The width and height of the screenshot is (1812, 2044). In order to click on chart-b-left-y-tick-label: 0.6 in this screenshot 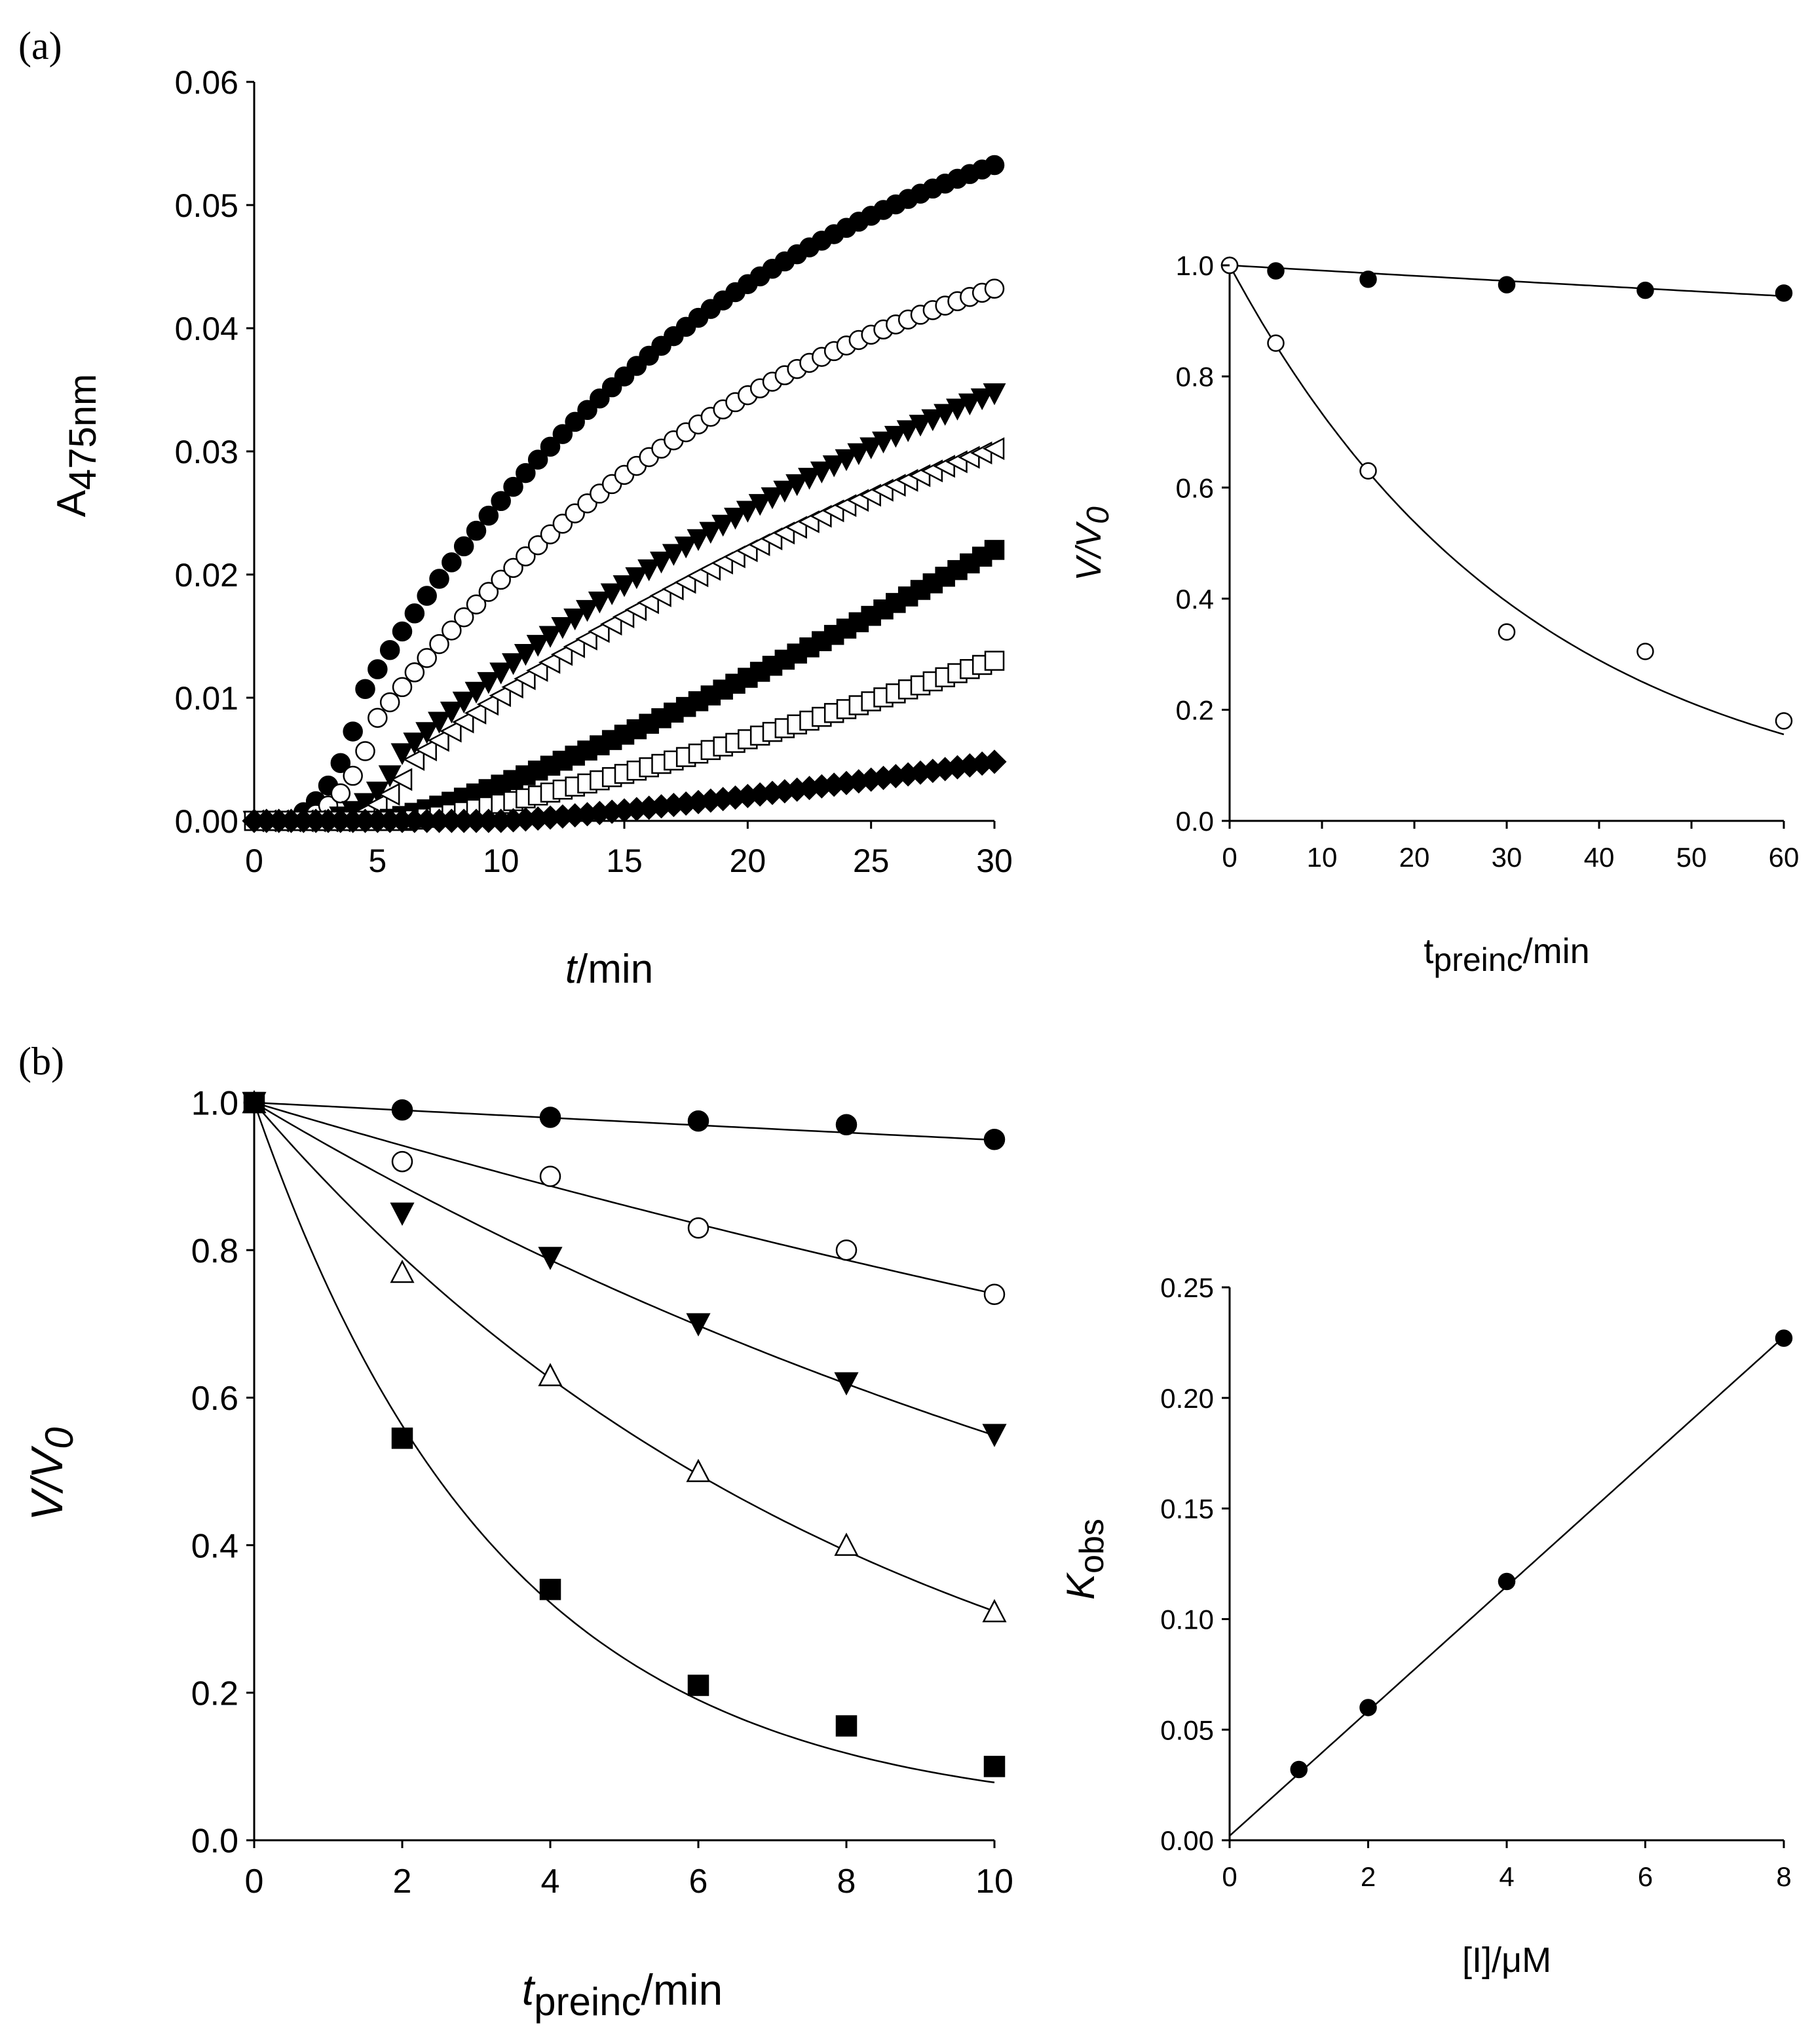, I will do `click(214, 1399)`.